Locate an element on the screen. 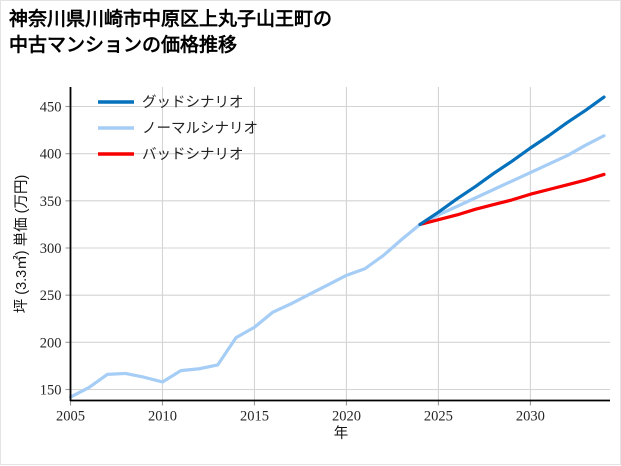 Image resolution: width=621 pixels, height=466 pixels. y-tick-label: 200 is located at coordinates (51, 343).